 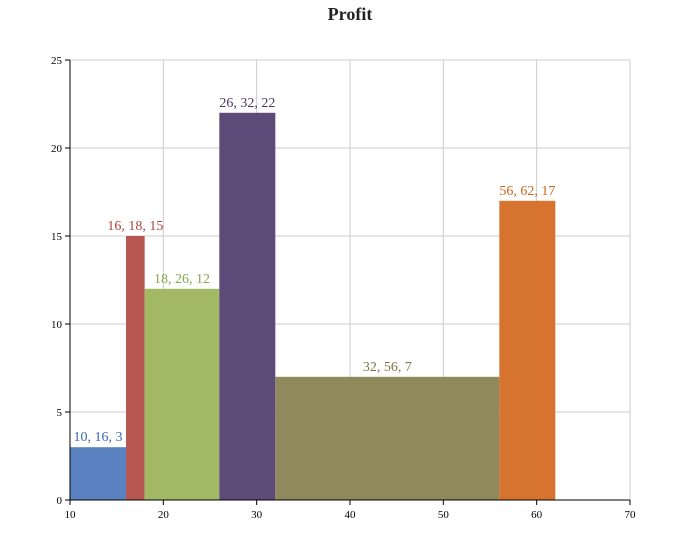 I want to click on x-tick-label: 70, so click(x=631, y=515).